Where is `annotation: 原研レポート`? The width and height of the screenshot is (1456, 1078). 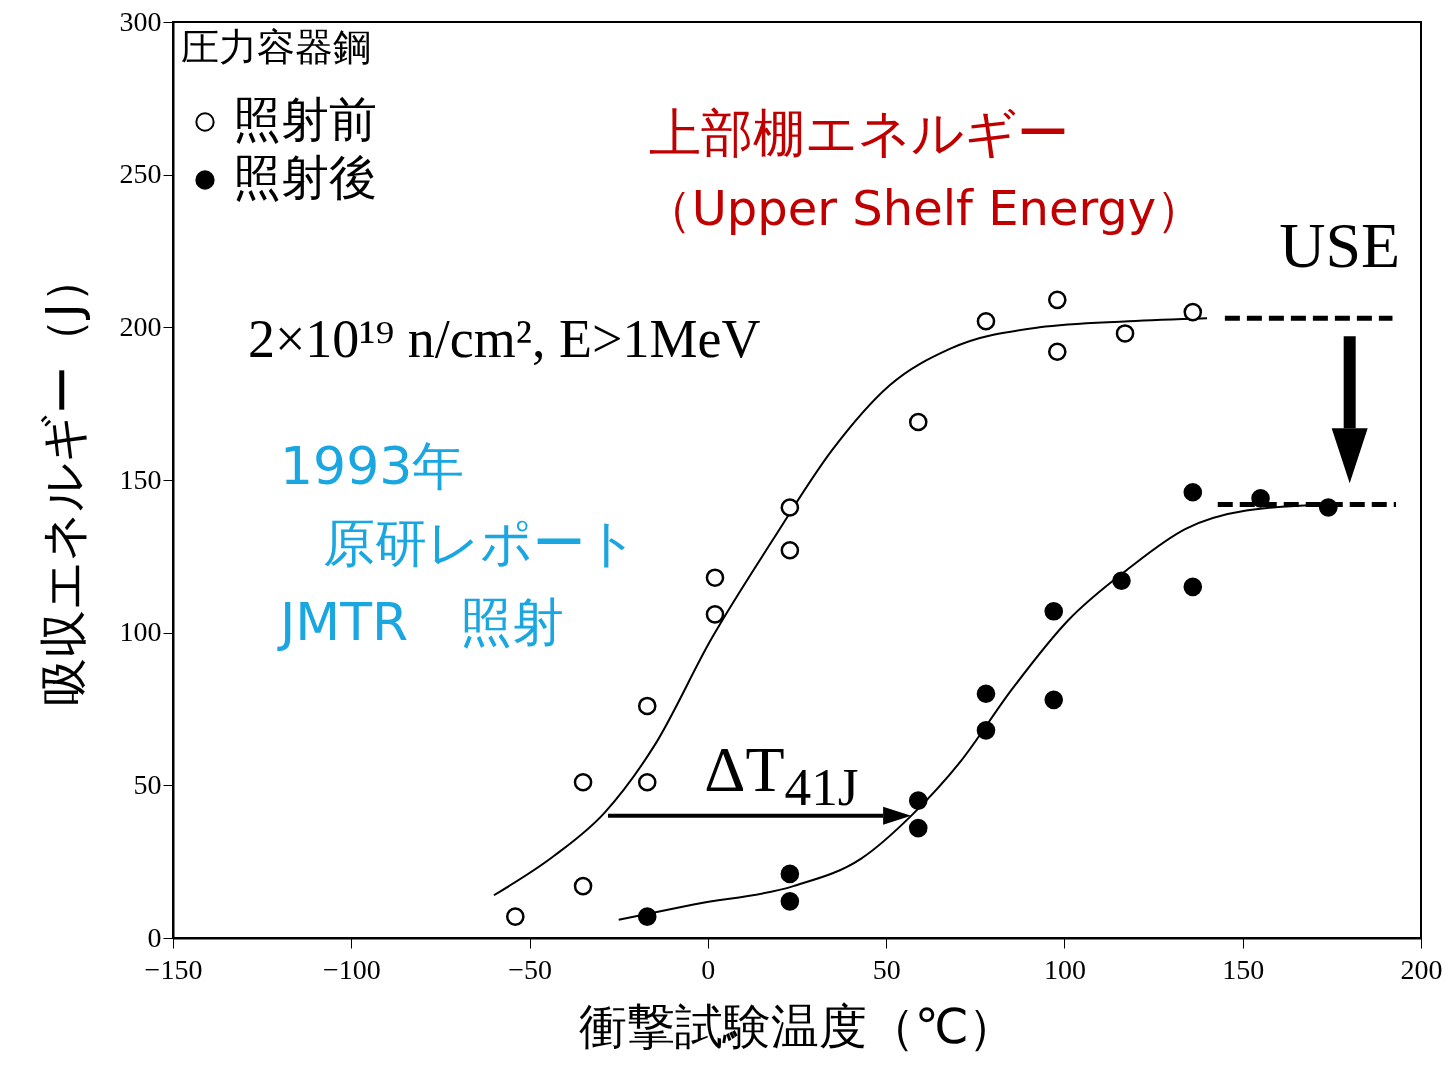 annotation: 原研レポート is located at coordinates (480, 542).